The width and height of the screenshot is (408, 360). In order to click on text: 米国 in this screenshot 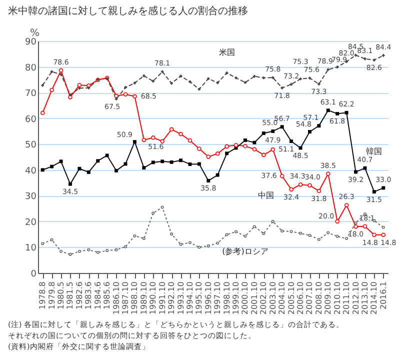, I will do `click(226, 52)`.